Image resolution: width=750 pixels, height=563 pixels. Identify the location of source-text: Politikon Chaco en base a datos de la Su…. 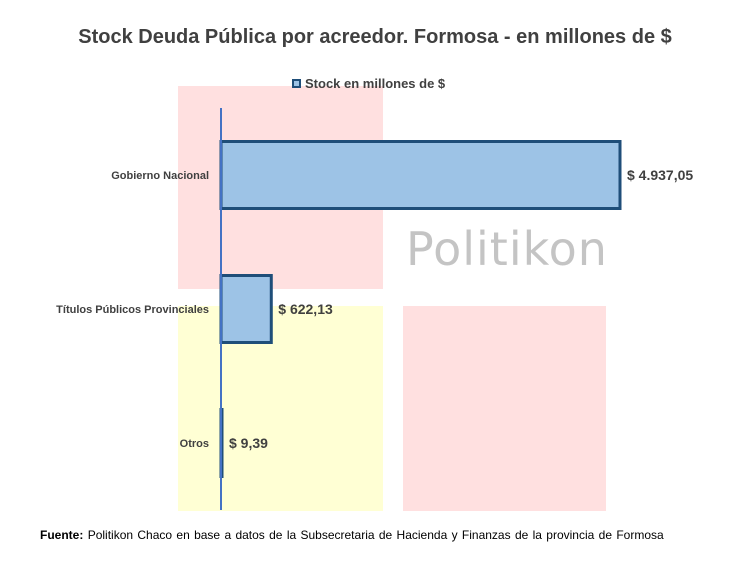
(375, 535).